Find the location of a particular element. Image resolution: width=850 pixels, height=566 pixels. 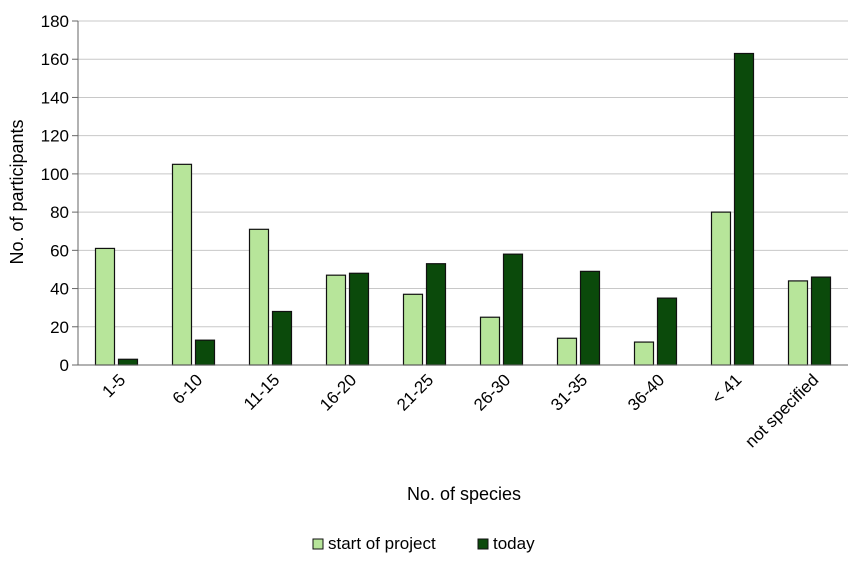

y-tick-label: 120 is located at coordinates (55, 136).